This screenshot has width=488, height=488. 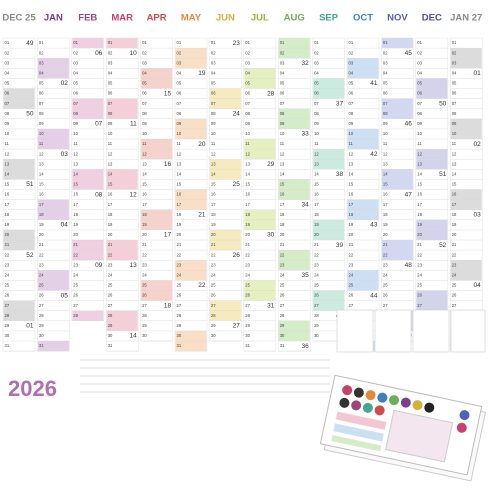 What do you see at coordinates (305, 63) in the screenshot?
I see `week-number: 32` at bounding box center [305, 63].